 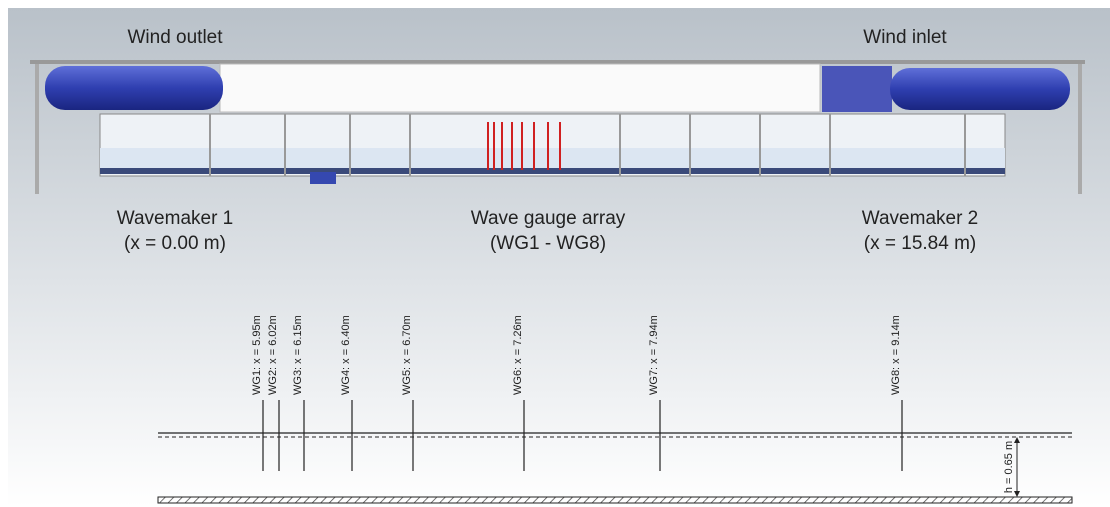 I want to click on wavemaker1-position: (x = 0.00 m), so click(x=175, y=243).